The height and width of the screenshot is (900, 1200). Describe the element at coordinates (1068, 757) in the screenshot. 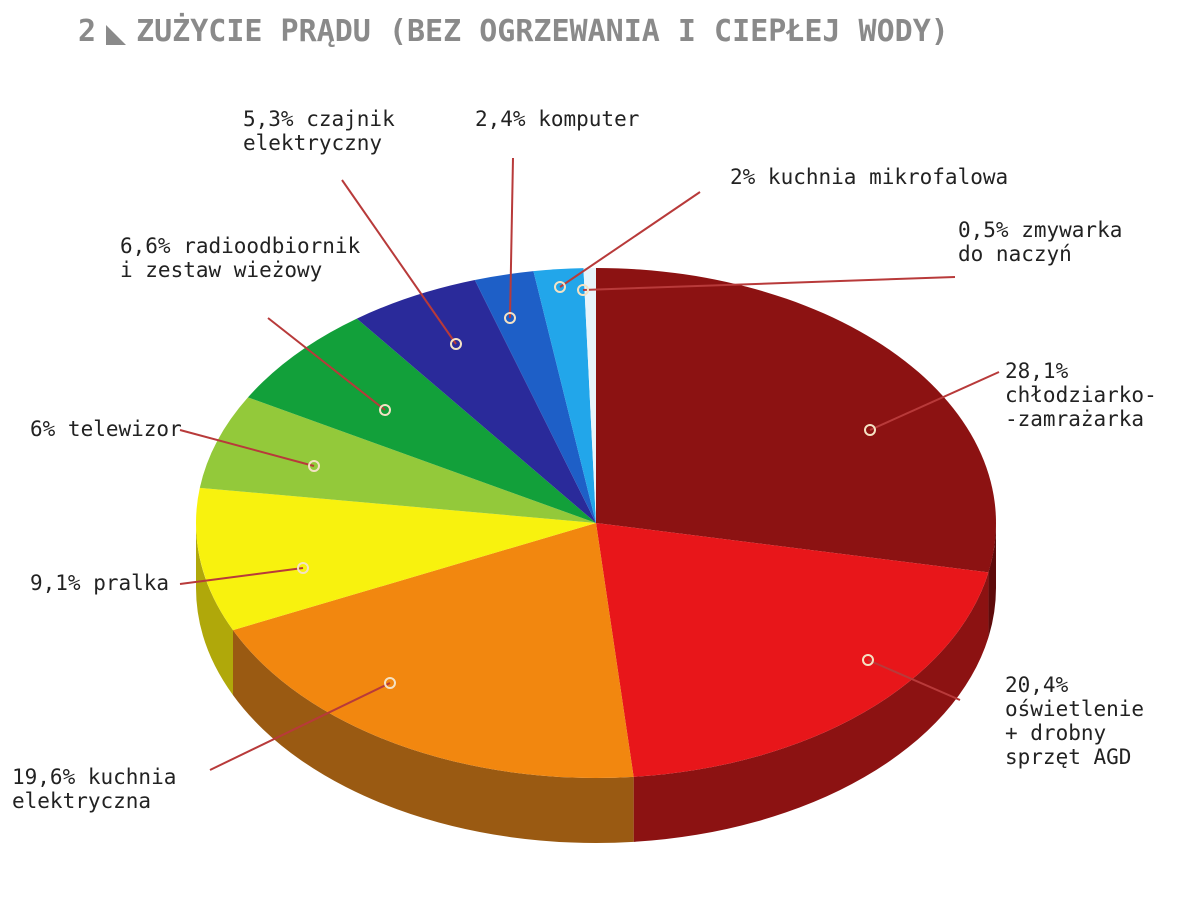

I see `slice-label-line: sprzęt AGD` at that location.